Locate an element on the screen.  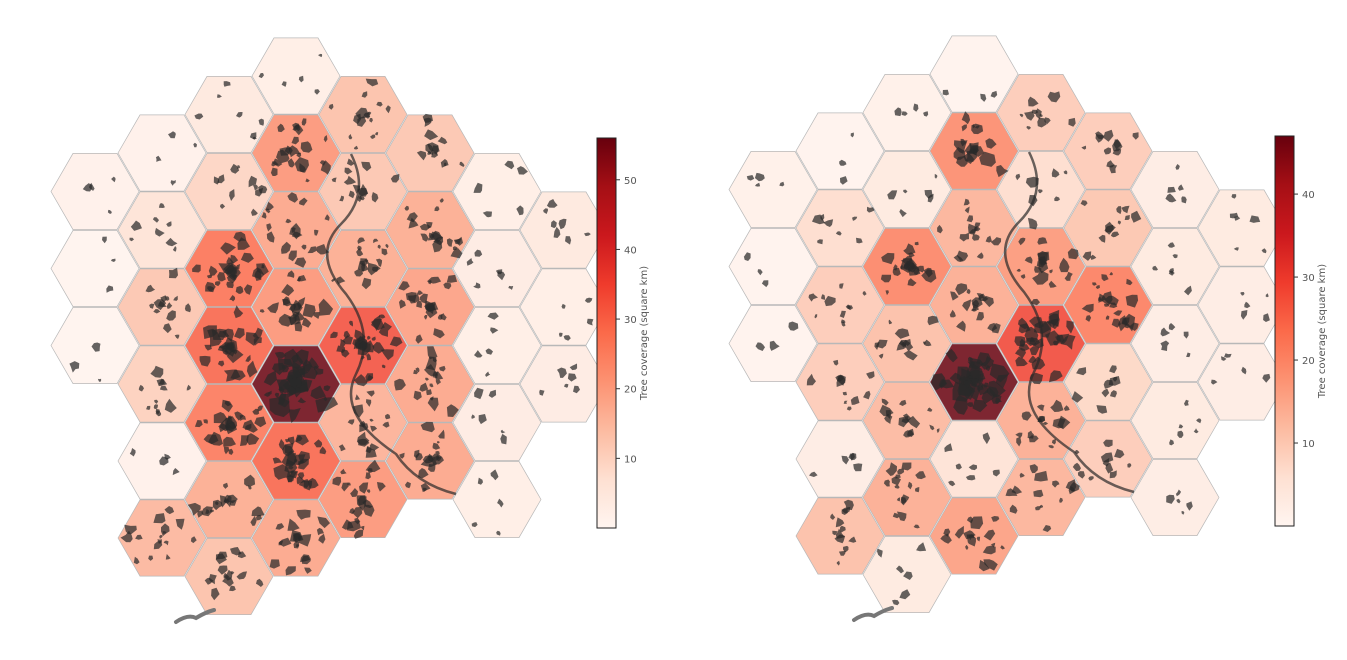
colorbar-left-gradient is located at coordinates (606, 333).